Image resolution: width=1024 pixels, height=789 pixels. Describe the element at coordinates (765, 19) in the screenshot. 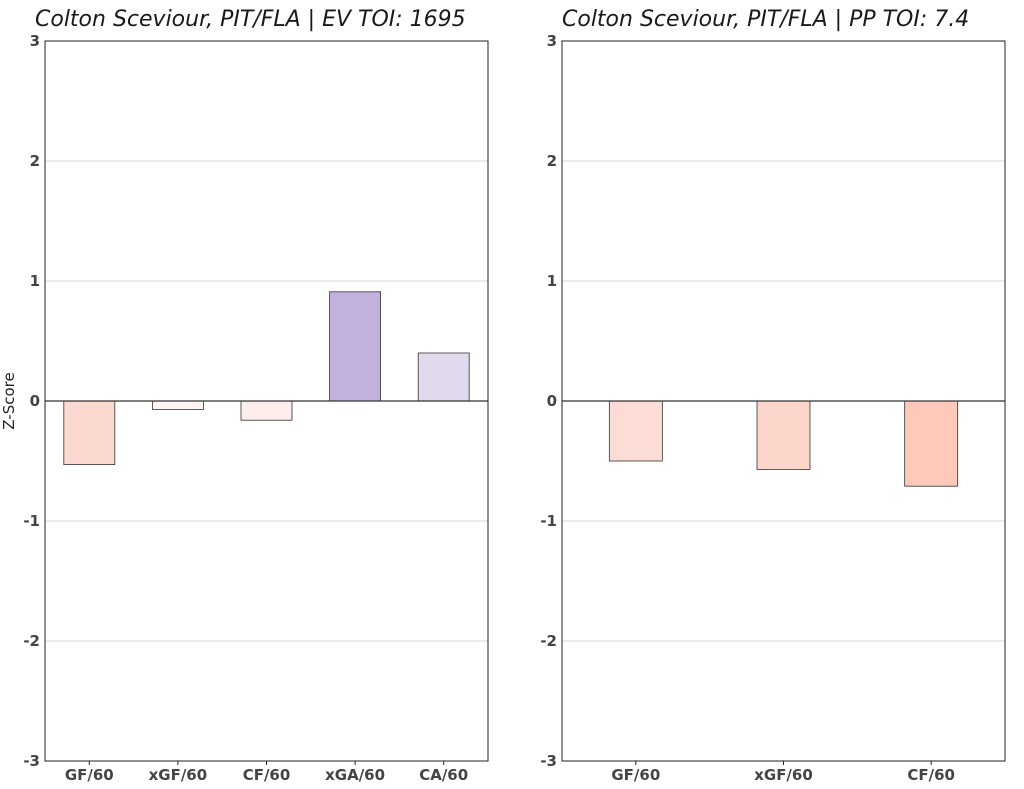

I see `pp-chart-title: Colton Sceviour, PIT/FLA | PP TOI: 7.4` at that location.